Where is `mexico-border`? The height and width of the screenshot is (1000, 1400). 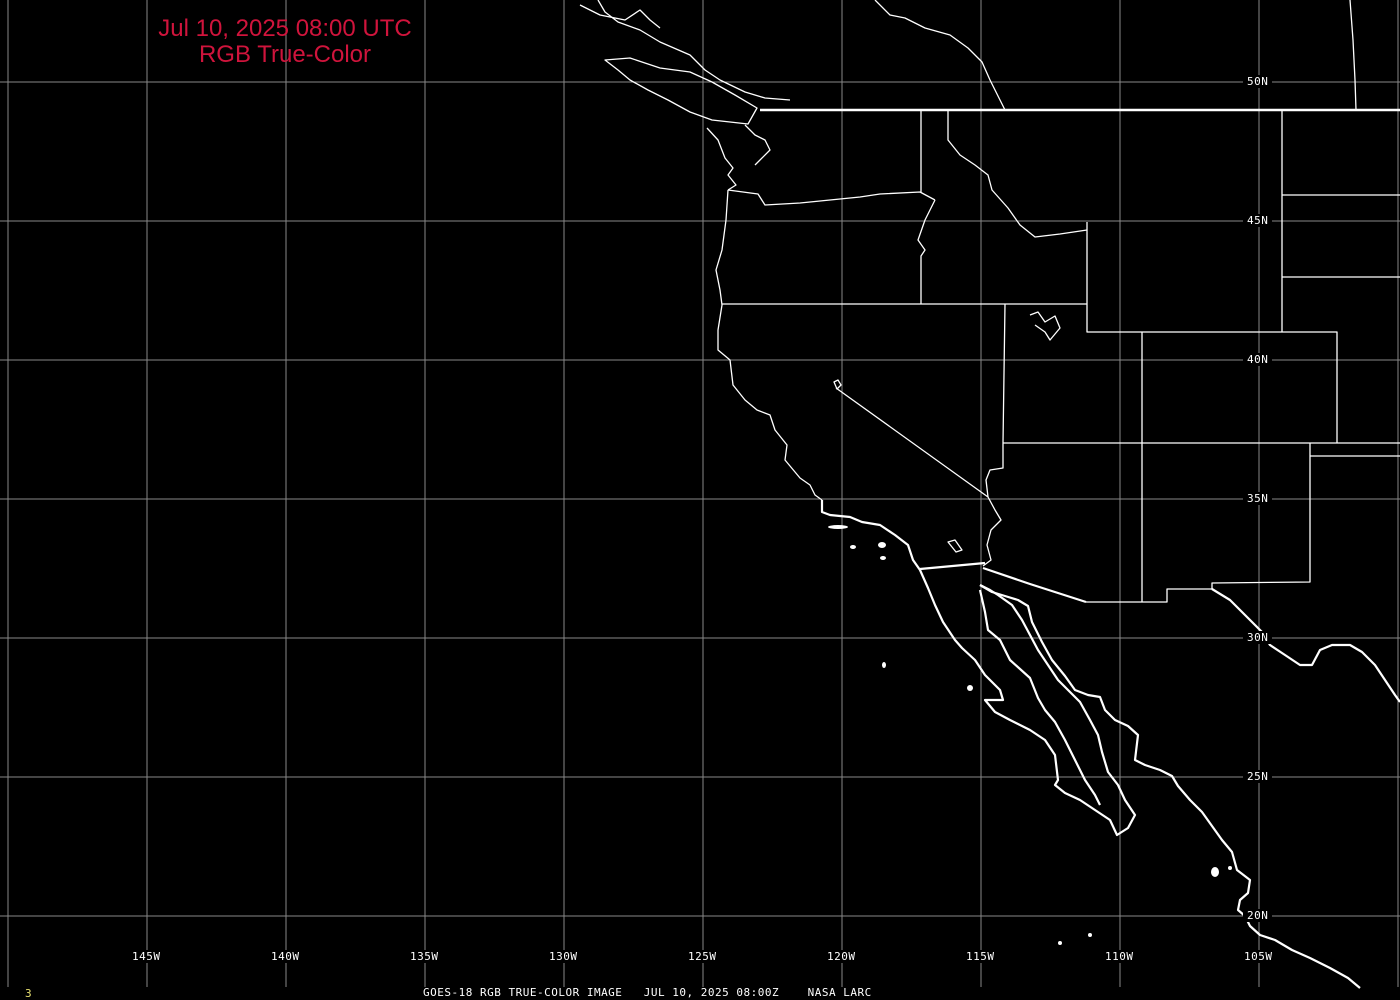 mexico-border is located at coordinates (1159, 632).